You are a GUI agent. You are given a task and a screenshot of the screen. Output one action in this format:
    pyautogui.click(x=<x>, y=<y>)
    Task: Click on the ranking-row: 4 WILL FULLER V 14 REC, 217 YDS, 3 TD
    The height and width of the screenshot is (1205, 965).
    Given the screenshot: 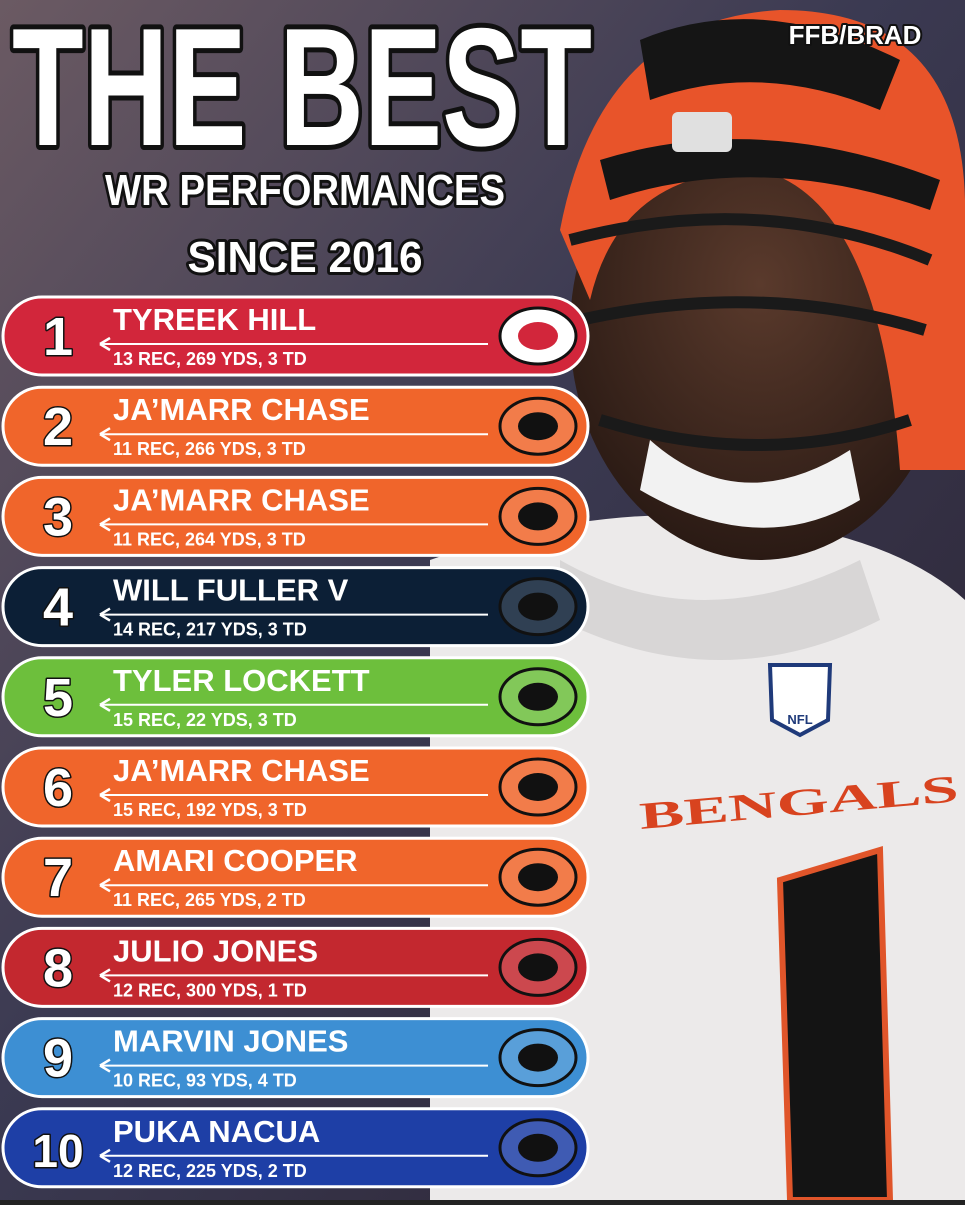 What is the action you would take?
    pyautogui.click(x=295, y=607)
    